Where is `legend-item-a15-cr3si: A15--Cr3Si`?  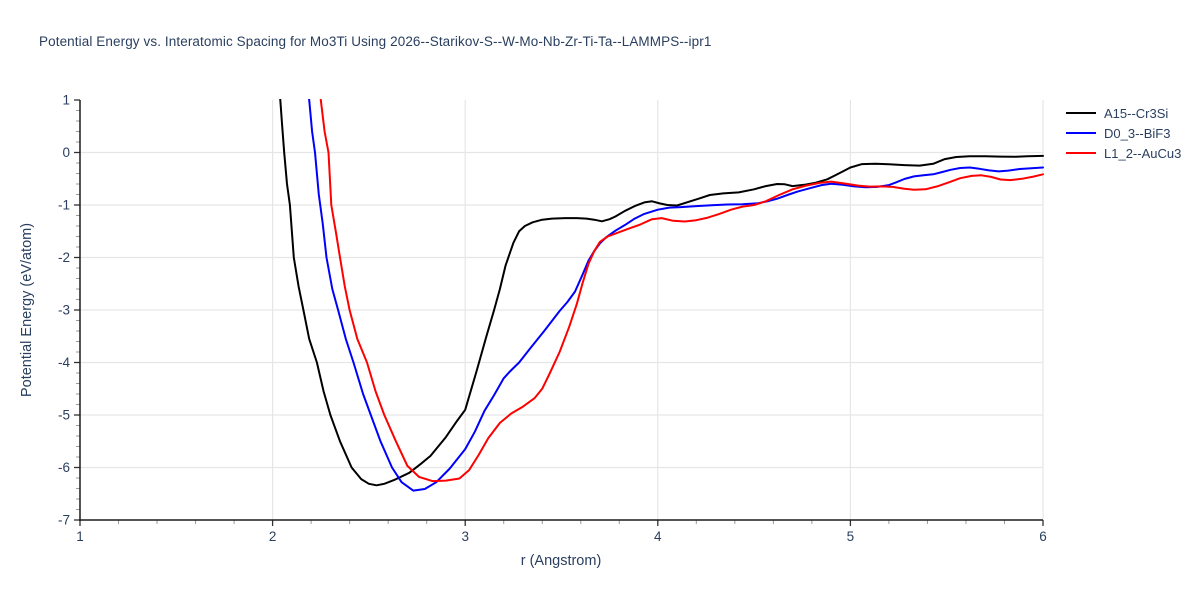 legend-item-a15-cr3si: A15--Cr3Si is located at coordinates (1123, 113).